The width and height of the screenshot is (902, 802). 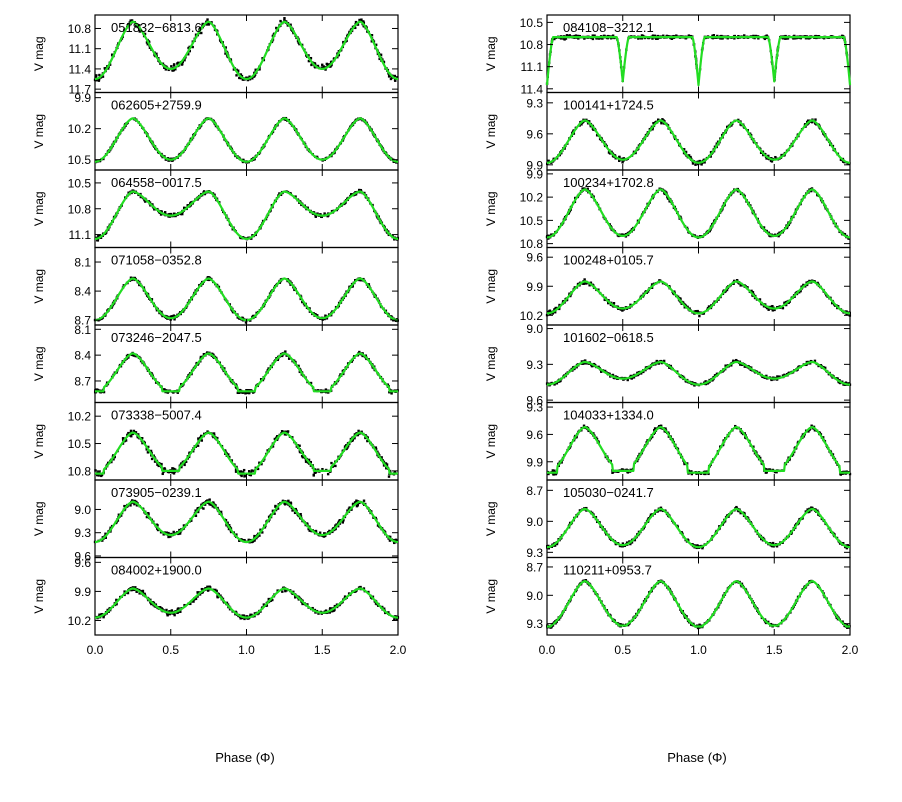 I want to click on y-tick-label: 9.9, so click(x=82, y=98).